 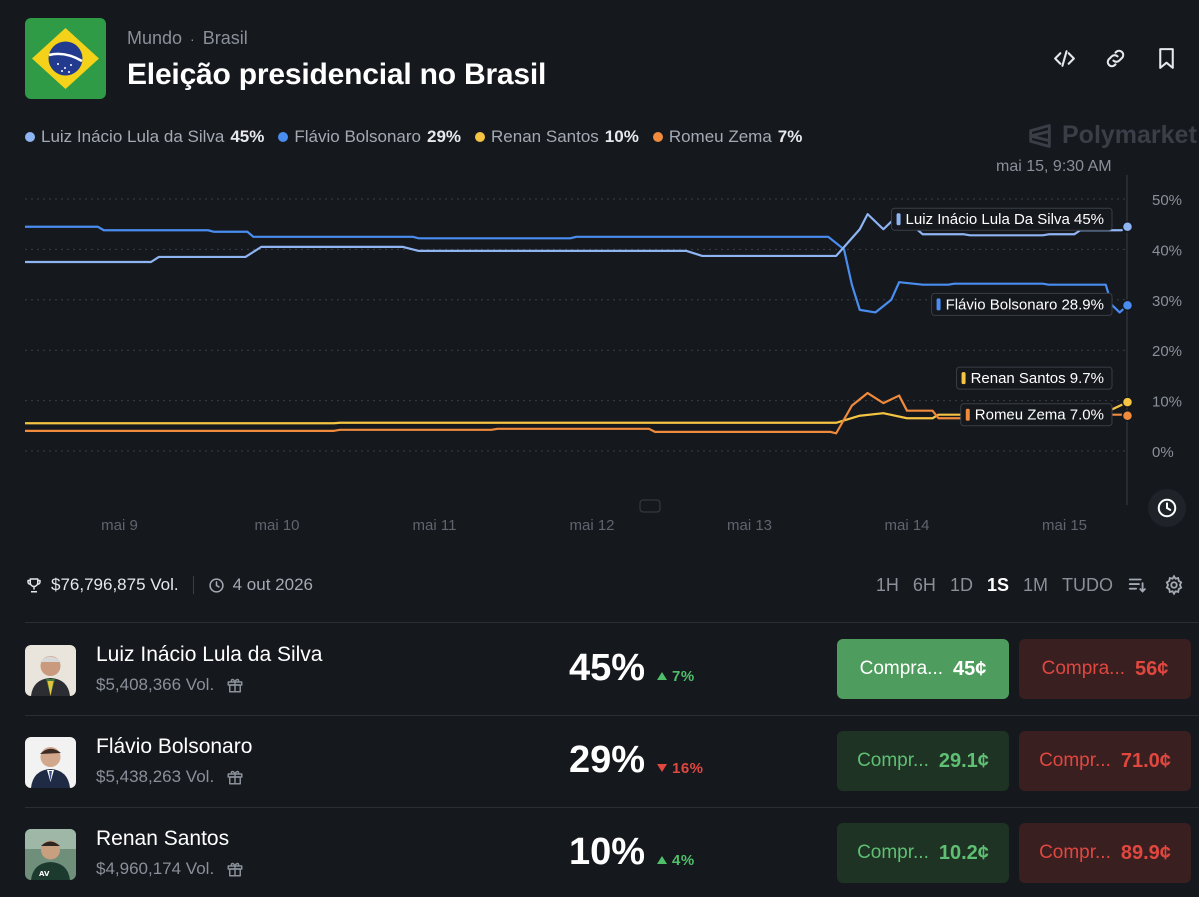 I want to click on legend-pct: 7%, so click(x=790, y=136).